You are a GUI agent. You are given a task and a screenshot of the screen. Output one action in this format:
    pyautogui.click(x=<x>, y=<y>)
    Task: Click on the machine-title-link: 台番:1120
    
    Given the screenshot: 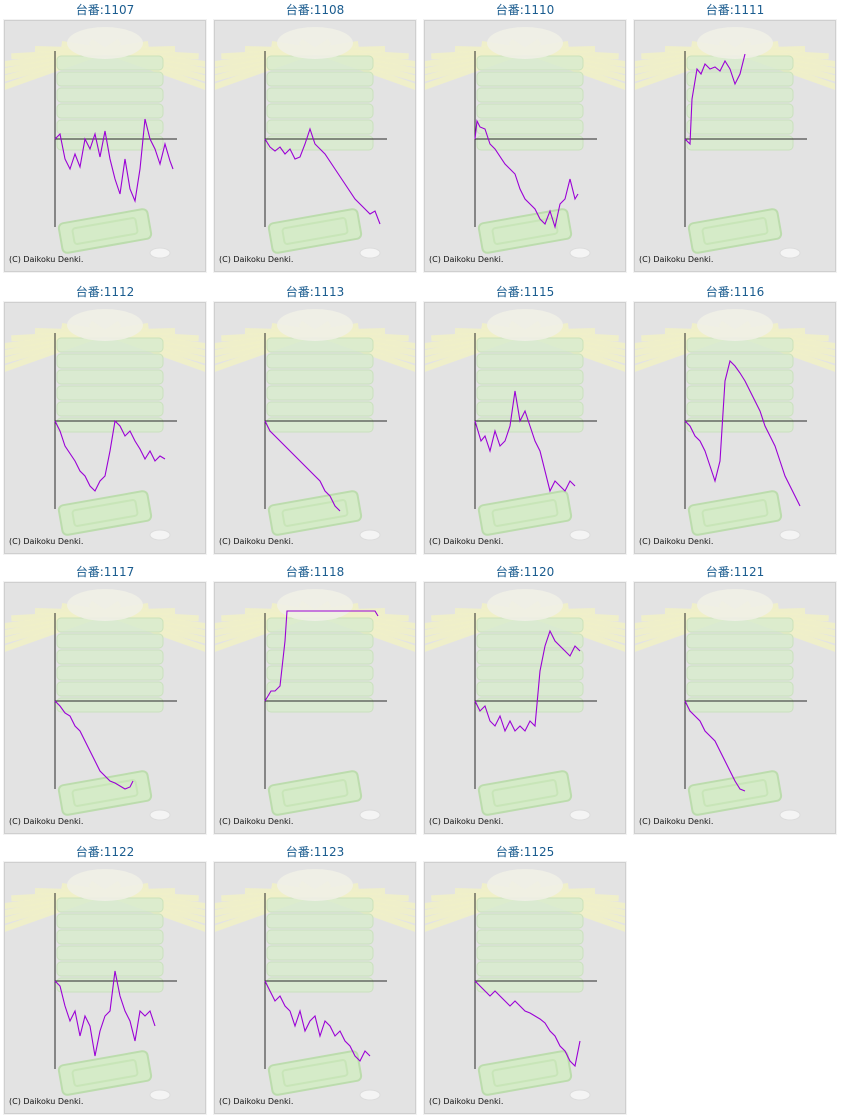 What is the action you would take?
    pyautogui.click(x=525, y=572)
    